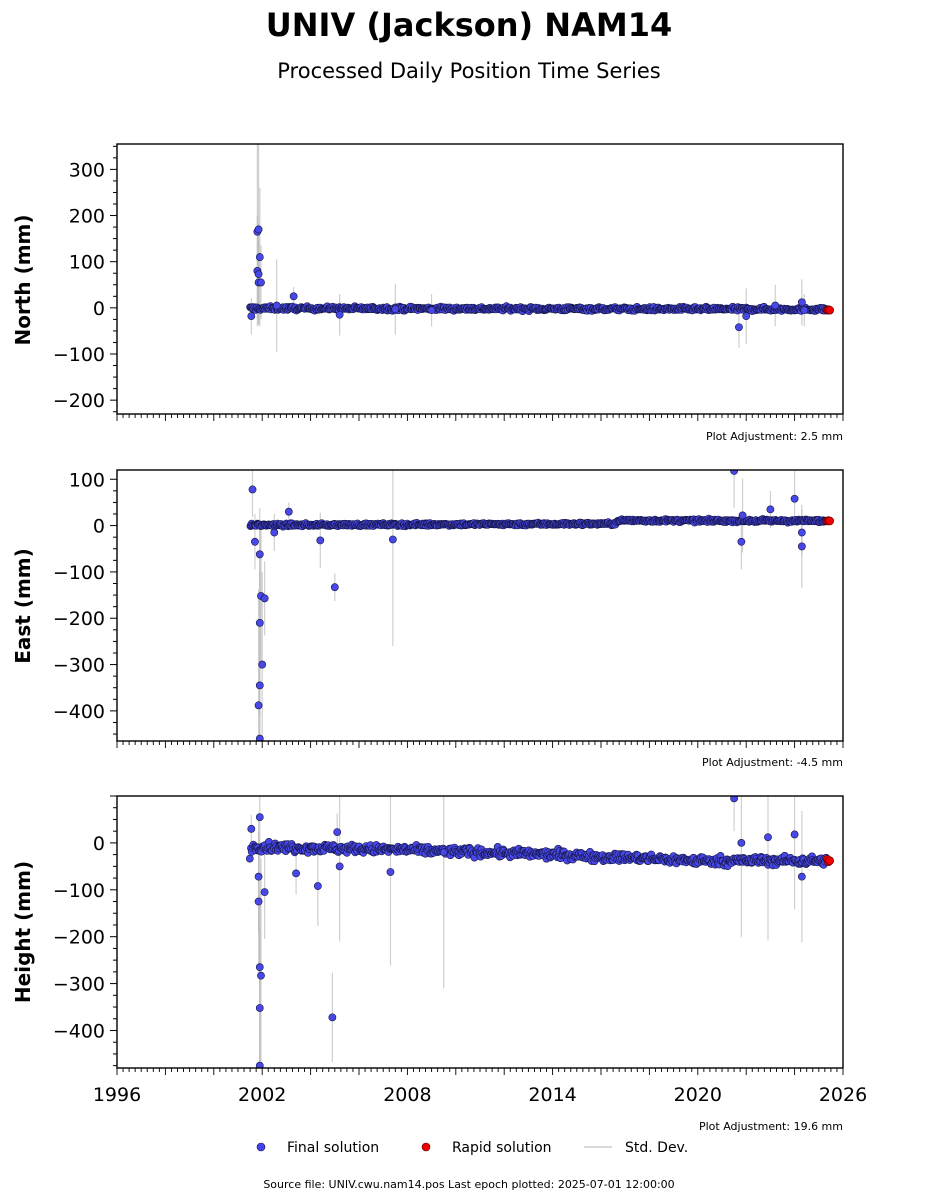  I want to click on y-tick-label: 300, so click(87, 170).